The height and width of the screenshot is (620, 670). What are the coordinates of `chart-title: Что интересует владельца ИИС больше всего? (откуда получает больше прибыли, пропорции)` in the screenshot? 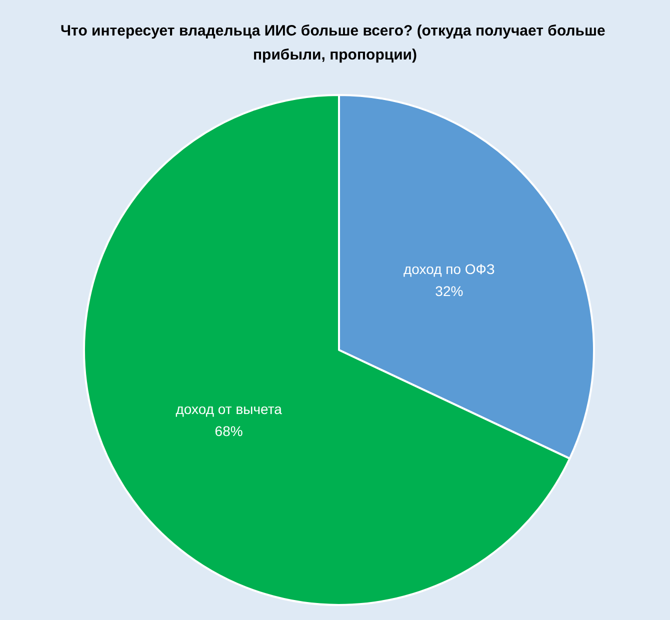 It's located at (335, 43).